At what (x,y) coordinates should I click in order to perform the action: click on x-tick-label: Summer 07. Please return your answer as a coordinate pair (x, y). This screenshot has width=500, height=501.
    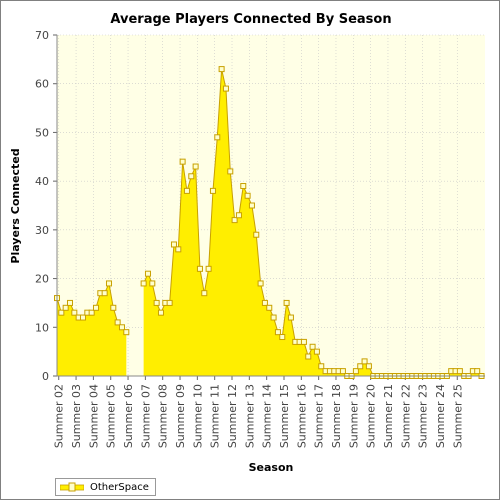
    Looking at the image, I should click on (145, 416).